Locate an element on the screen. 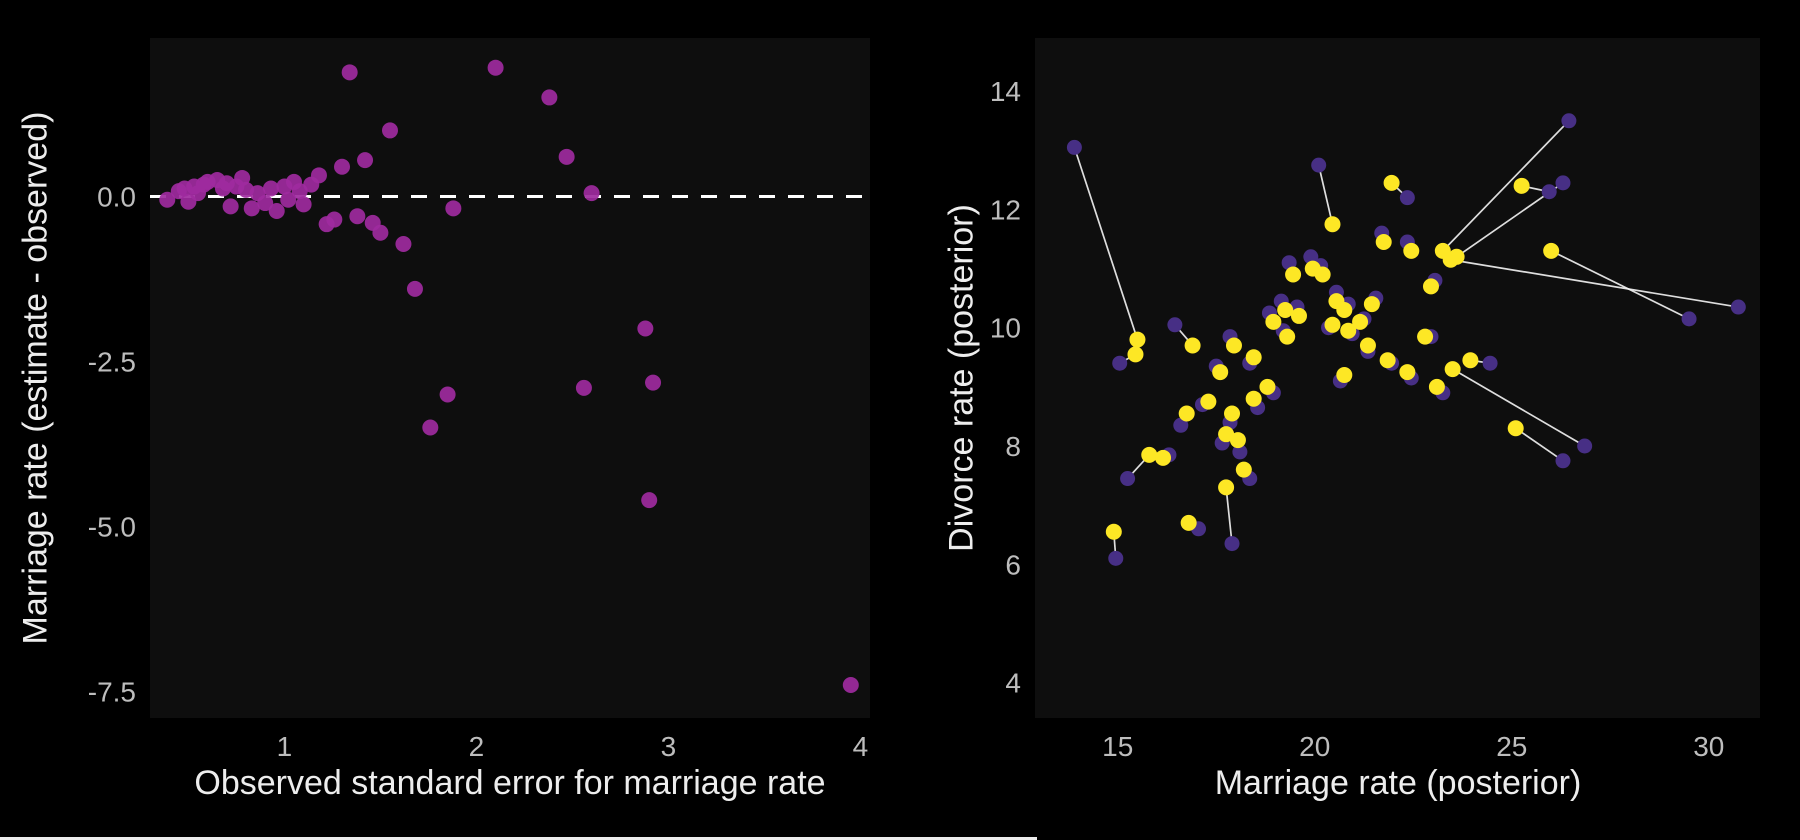 This screenshot has height=840, width=1800. x-tick-label: 25 is located at coordinates (1511, 746).